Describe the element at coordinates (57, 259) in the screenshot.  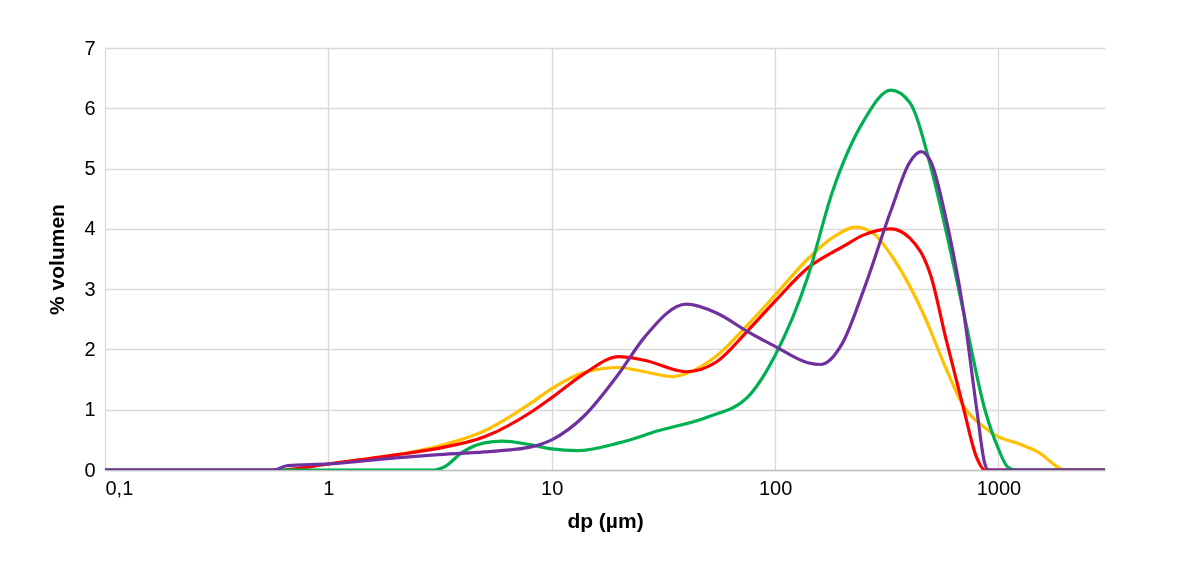
I see `y-axis-title: % volumen` at that location.